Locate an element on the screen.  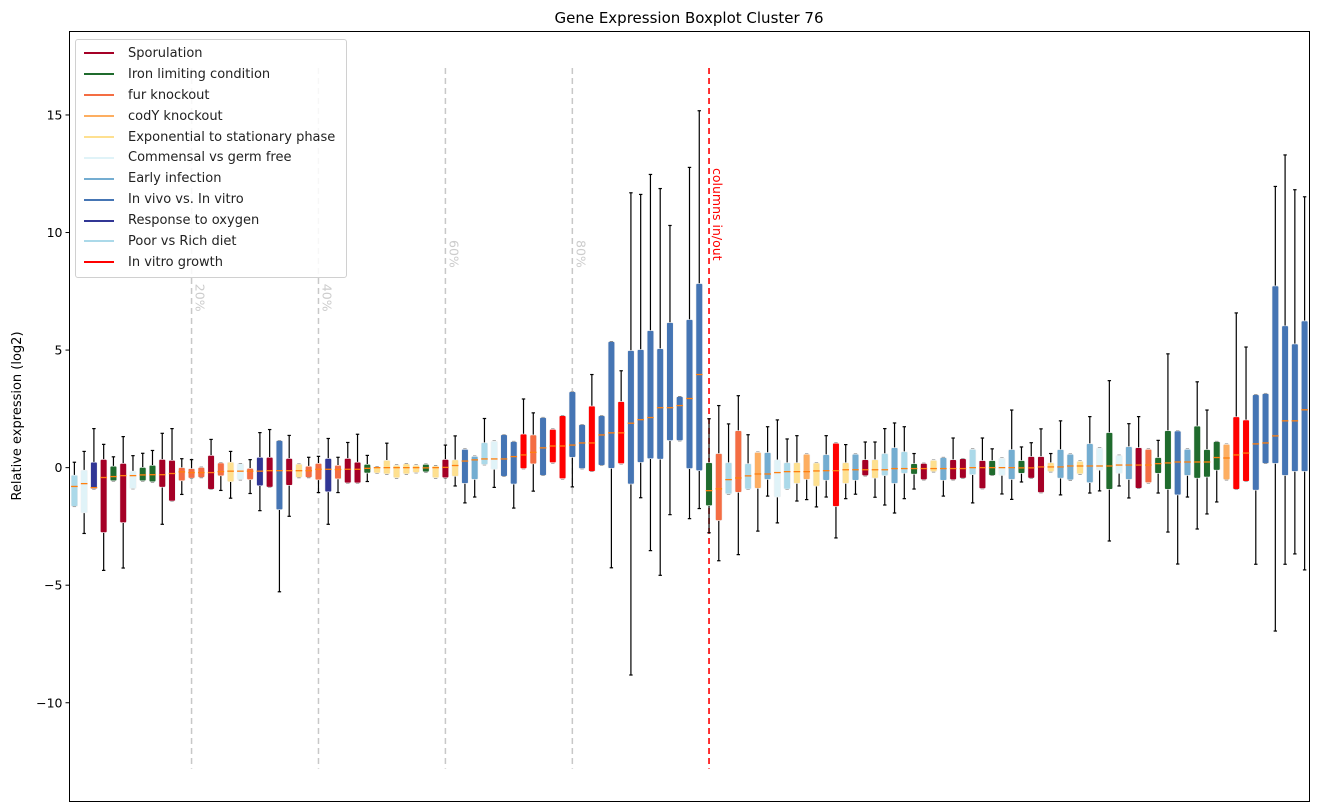
legend-label: In vivo vs. In vitro is located at coordinates (186, 200).